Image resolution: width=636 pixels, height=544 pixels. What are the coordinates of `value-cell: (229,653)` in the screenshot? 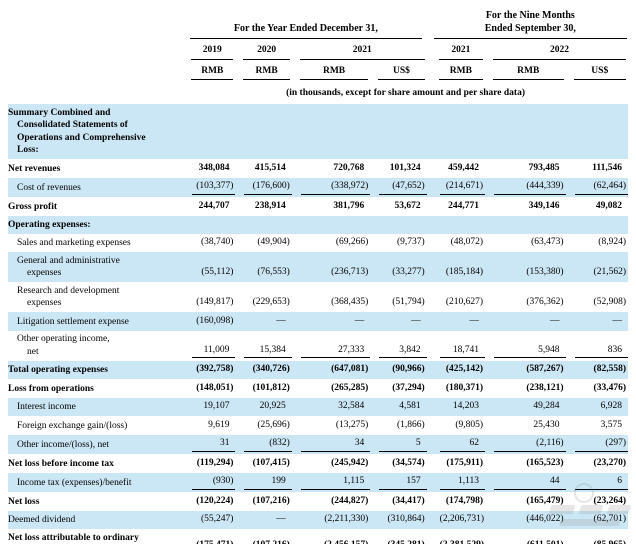 It's located at (271, 302).